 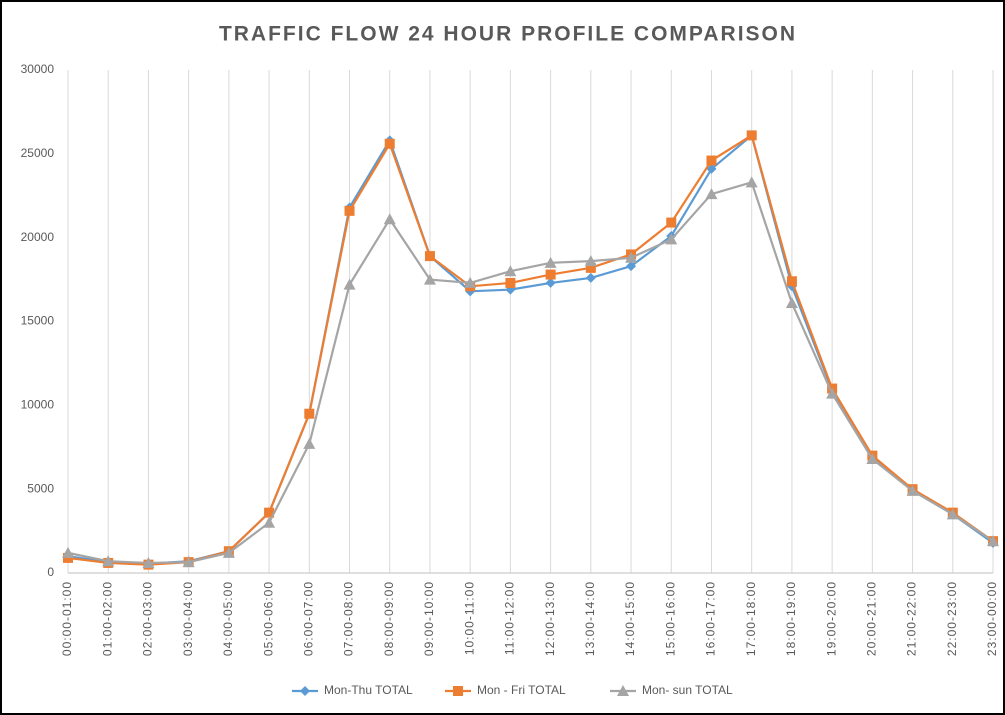 I want to click on x-tick-label: 07:00-08:00, so click(x=349, y=618).